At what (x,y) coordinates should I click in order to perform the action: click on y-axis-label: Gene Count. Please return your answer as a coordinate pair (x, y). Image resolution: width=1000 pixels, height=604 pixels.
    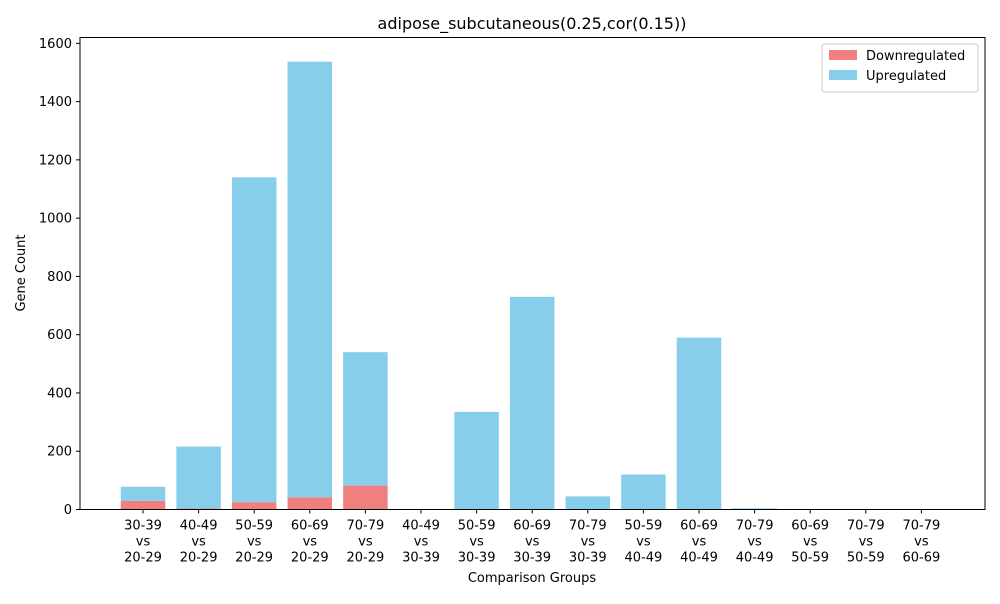
    Looking at the image, I should click on (21, 272).